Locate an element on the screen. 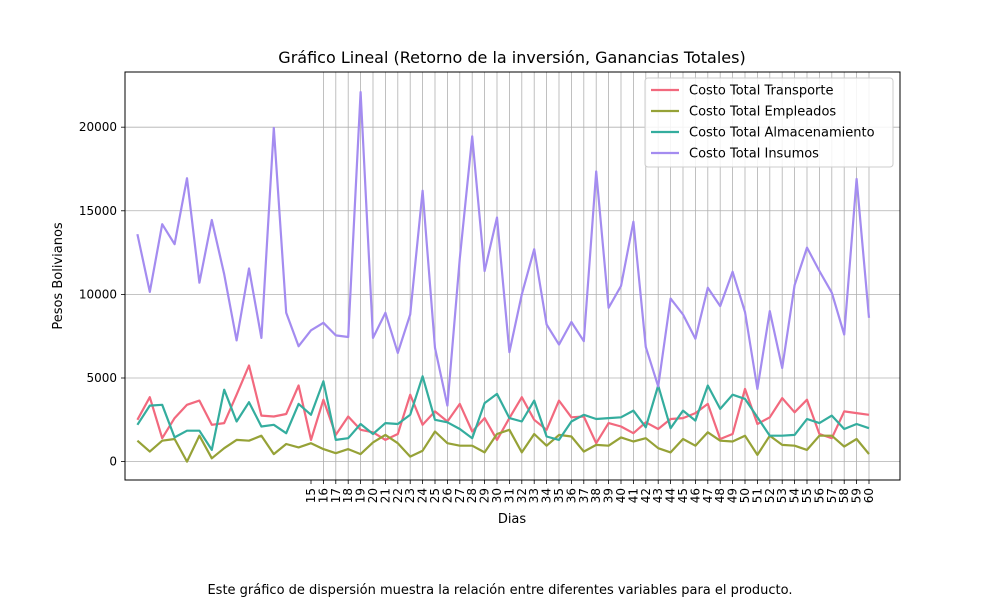 The height and width of the screenshot is (600, 1000). x-tick-label: 17 is located at coordinates (336, 495).